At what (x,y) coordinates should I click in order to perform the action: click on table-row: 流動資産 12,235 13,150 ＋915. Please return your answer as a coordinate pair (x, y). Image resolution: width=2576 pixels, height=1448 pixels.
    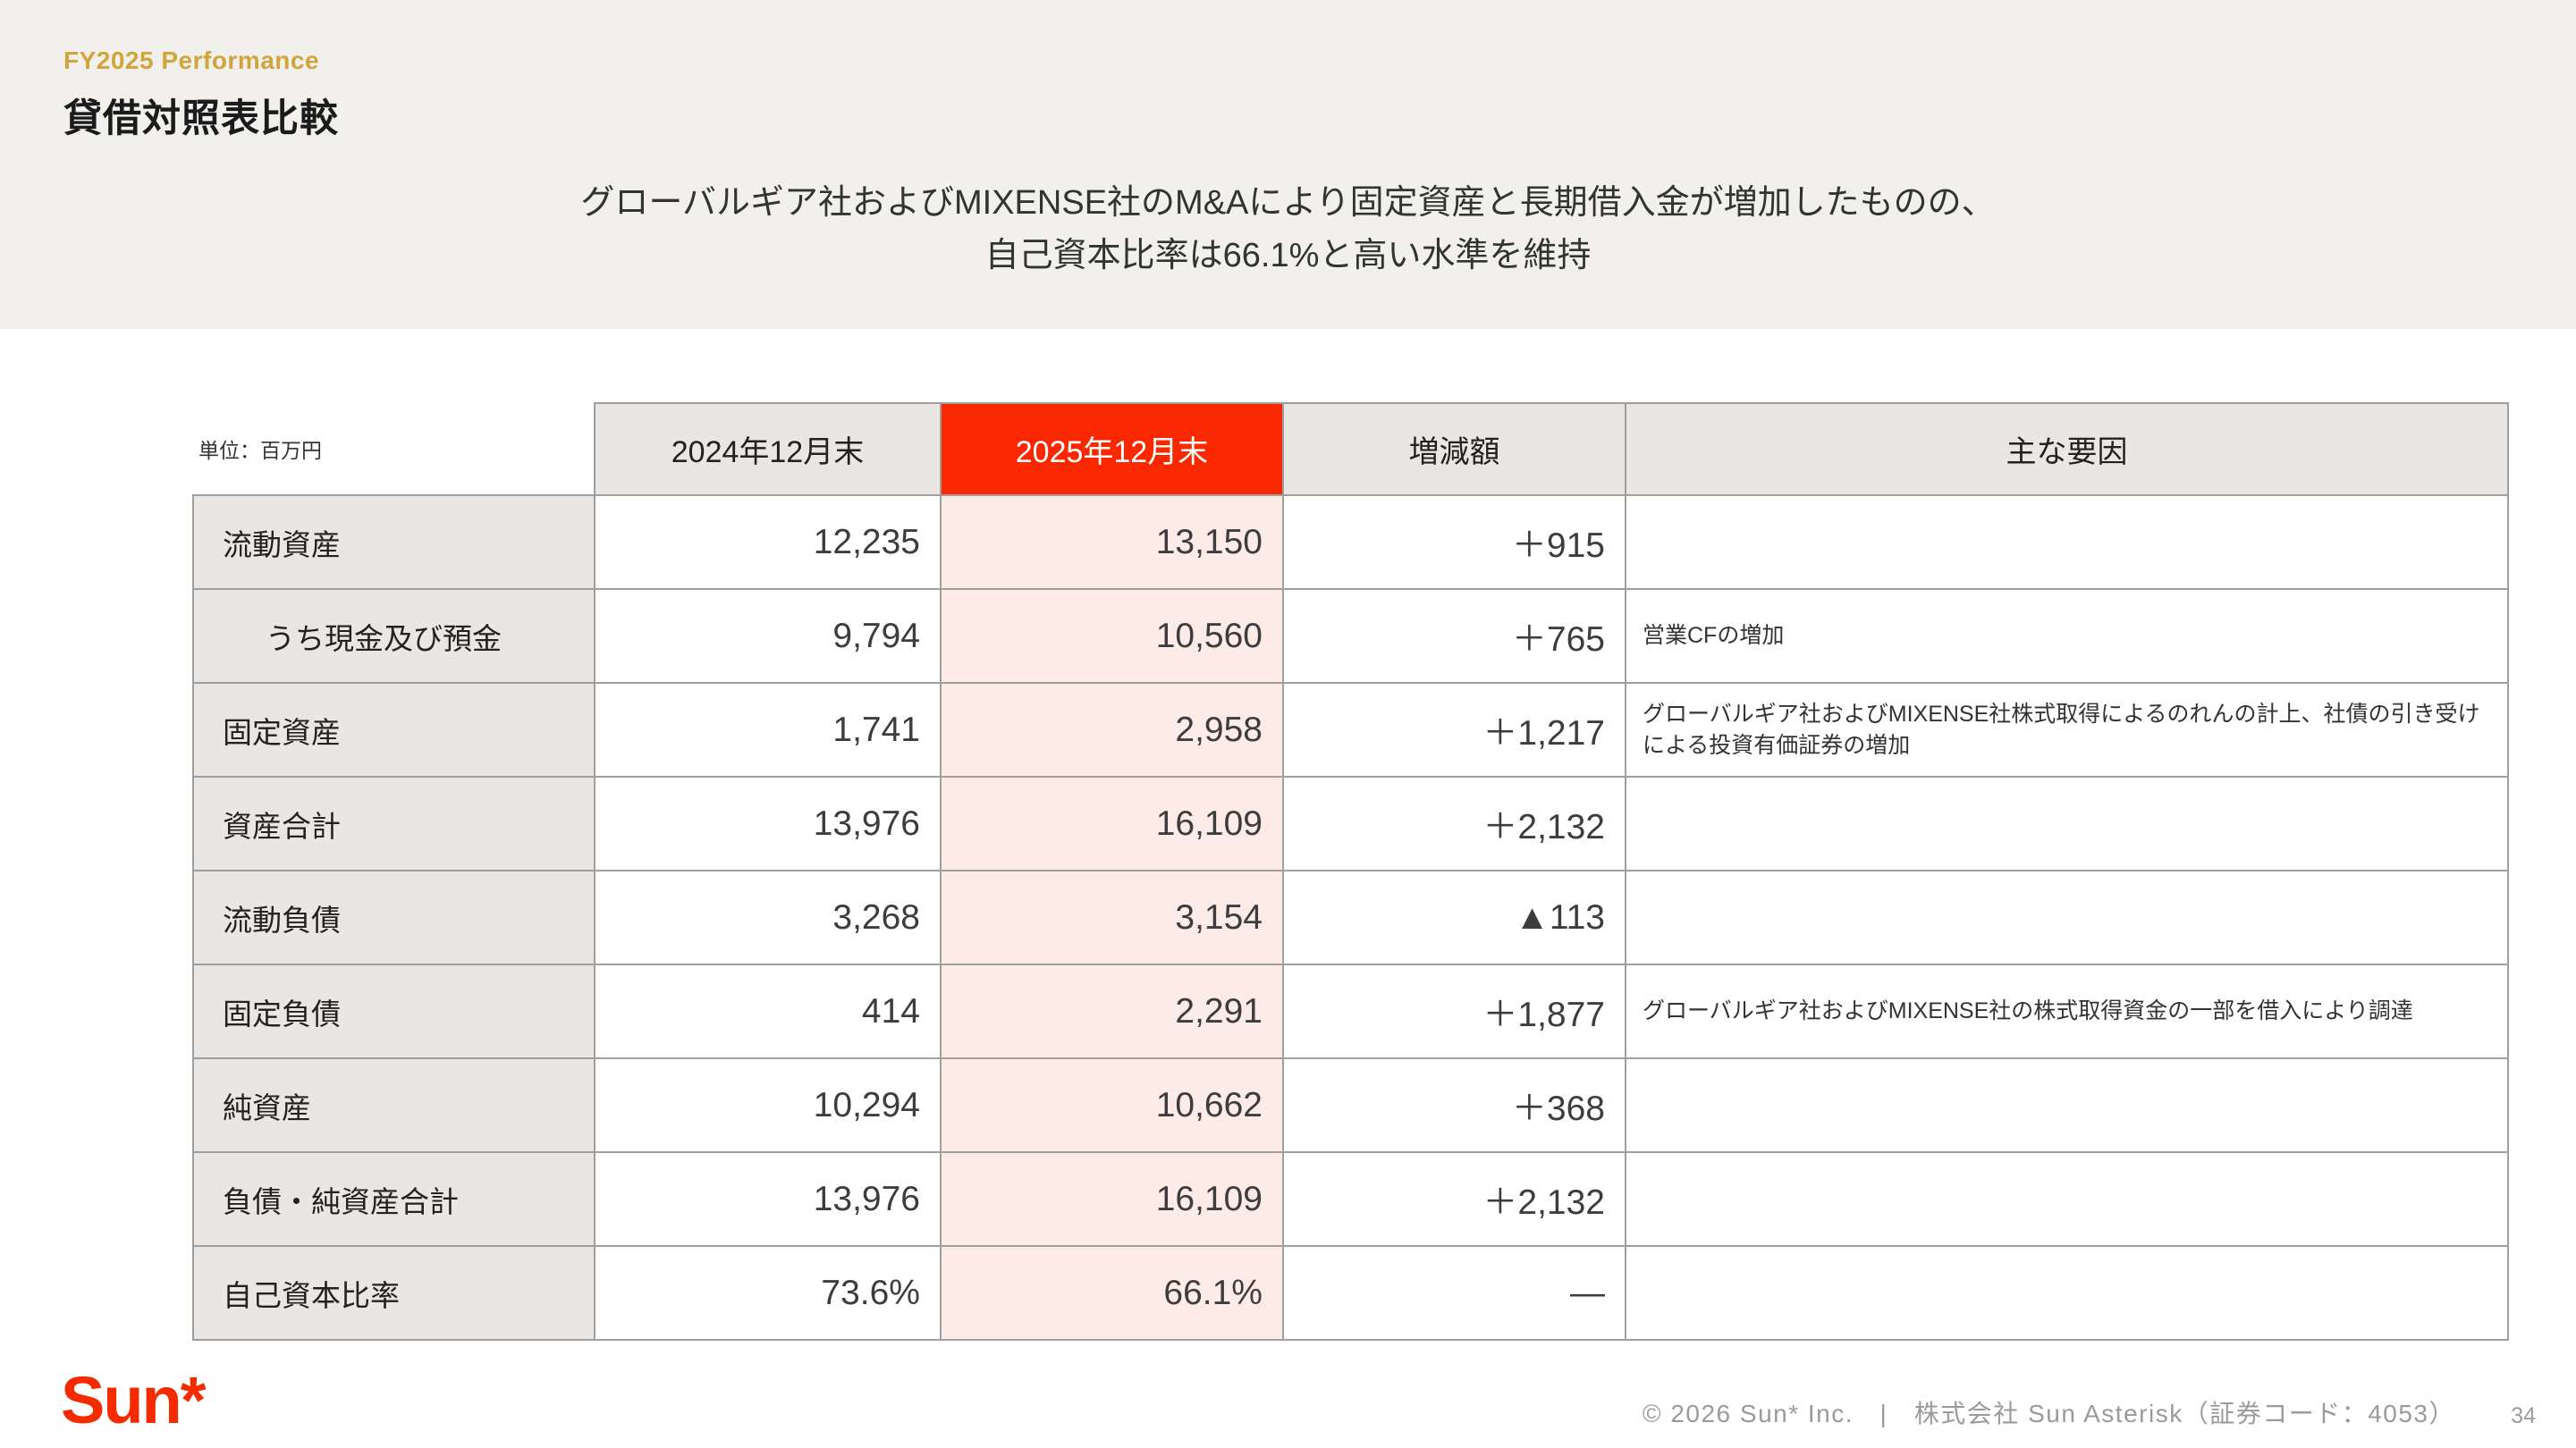
    Looking at the image, I should click on (1350, 542).